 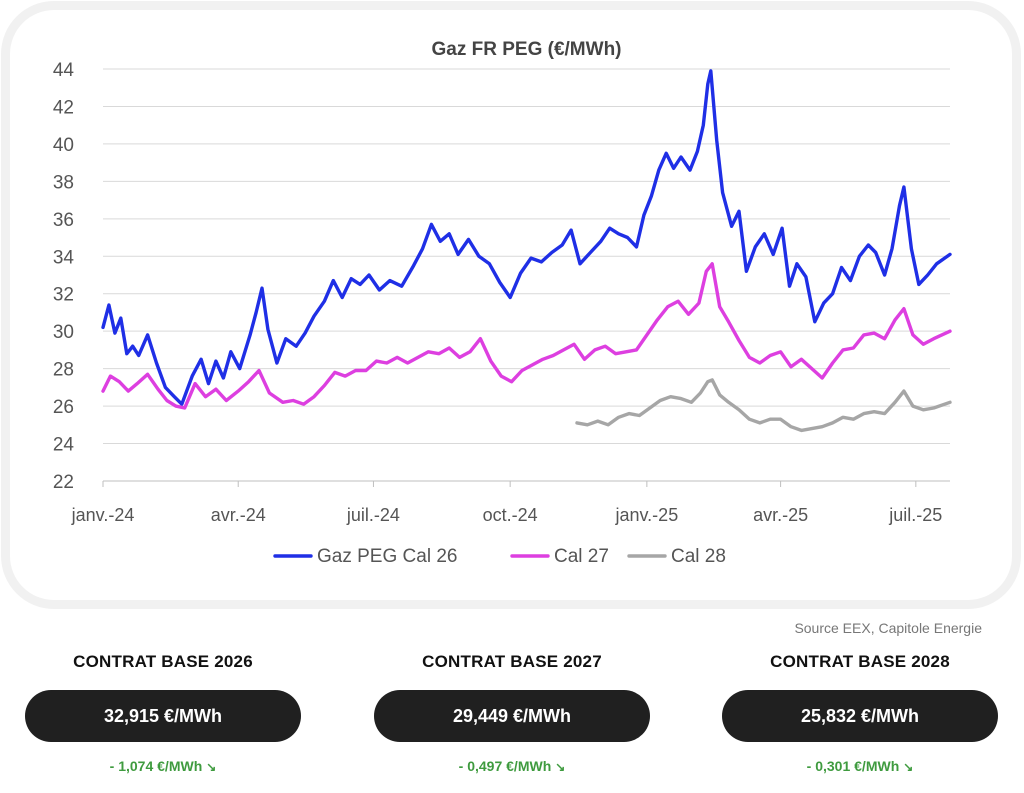 What do you see at coordinates (64, 70) in the screenshot?
I see `y-tick-label: 44` at bounding box center [64, 70].